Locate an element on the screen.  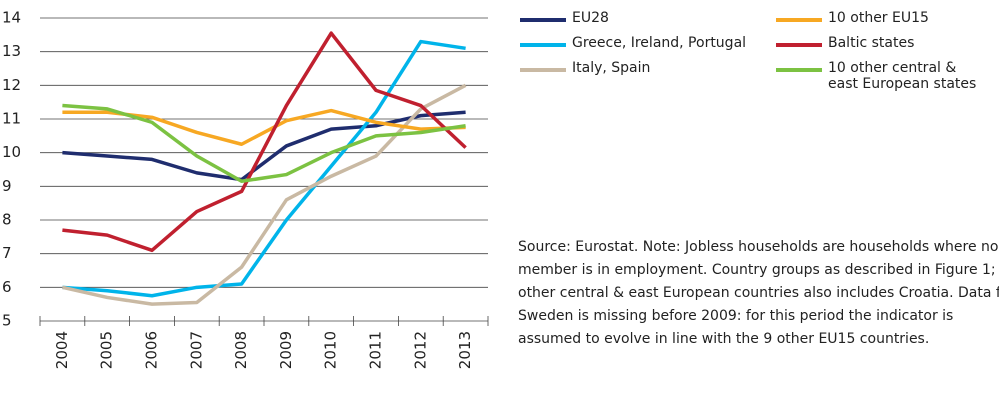
x-tick-label: 2012 is located at coordinates (420, 350).